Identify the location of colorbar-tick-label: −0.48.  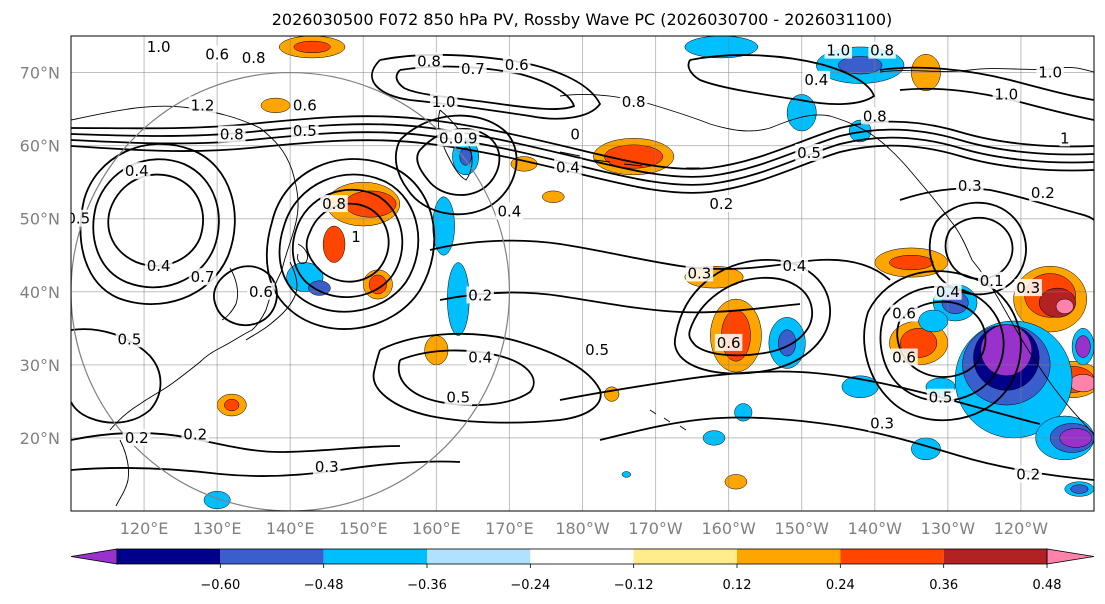
(324, 585).